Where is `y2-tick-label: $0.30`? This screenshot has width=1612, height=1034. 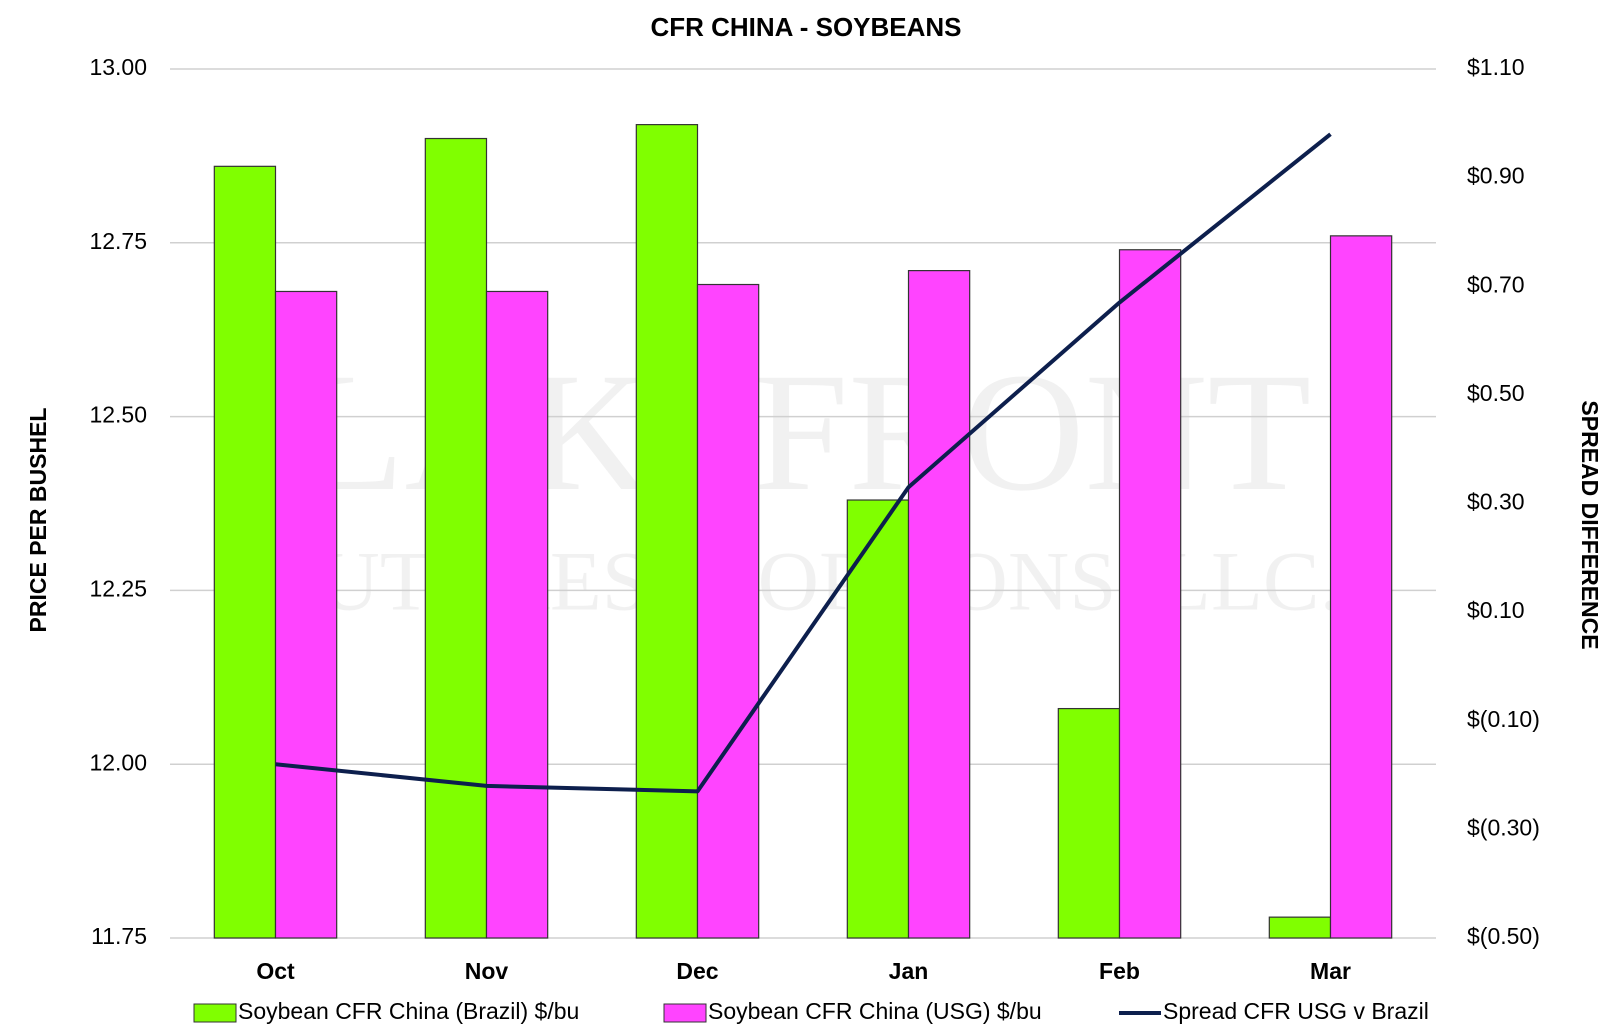 y2-tick-label: $0.30 is located at coordinates (1496, 502).